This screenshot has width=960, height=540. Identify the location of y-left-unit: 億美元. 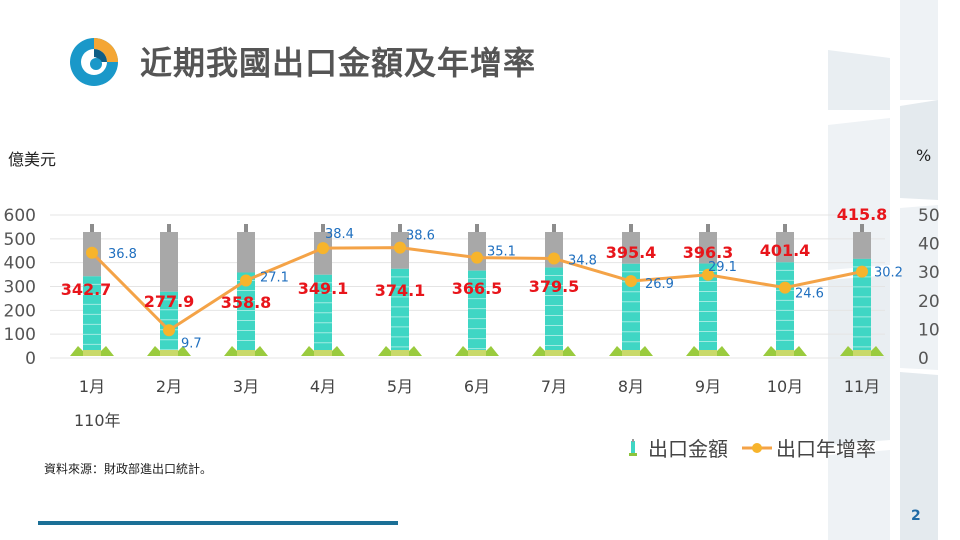
(32, 159).